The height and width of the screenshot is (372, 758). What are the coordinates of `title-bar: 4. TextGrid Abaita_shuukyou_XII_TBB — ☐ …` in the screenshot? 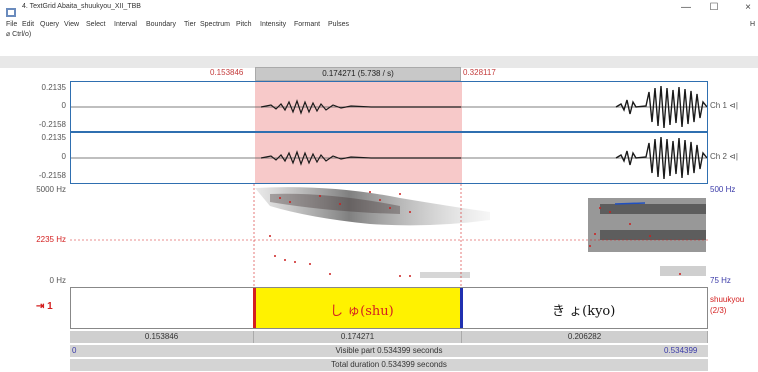 It's located at (379, 9).